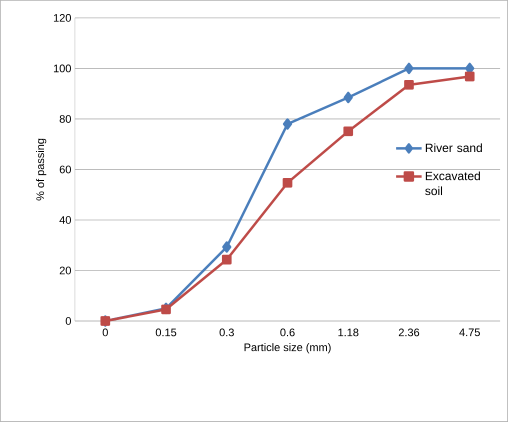 Image resolution: width=508 pixels, height=422 pixels. What do you see at coordinates (166, 332) in the screenshot?
I see `x-tick-label: 0.15` at bounding box center [166, 332].